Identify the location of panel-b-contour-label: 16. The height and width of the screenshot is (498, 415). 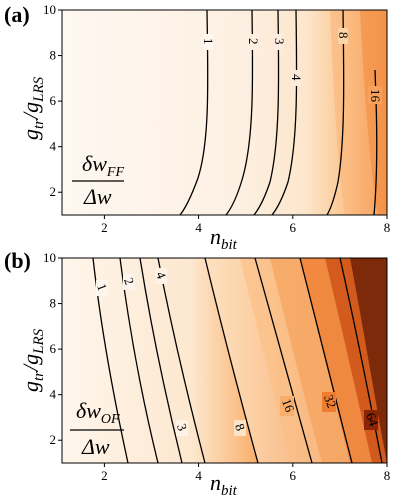
(288, 406).